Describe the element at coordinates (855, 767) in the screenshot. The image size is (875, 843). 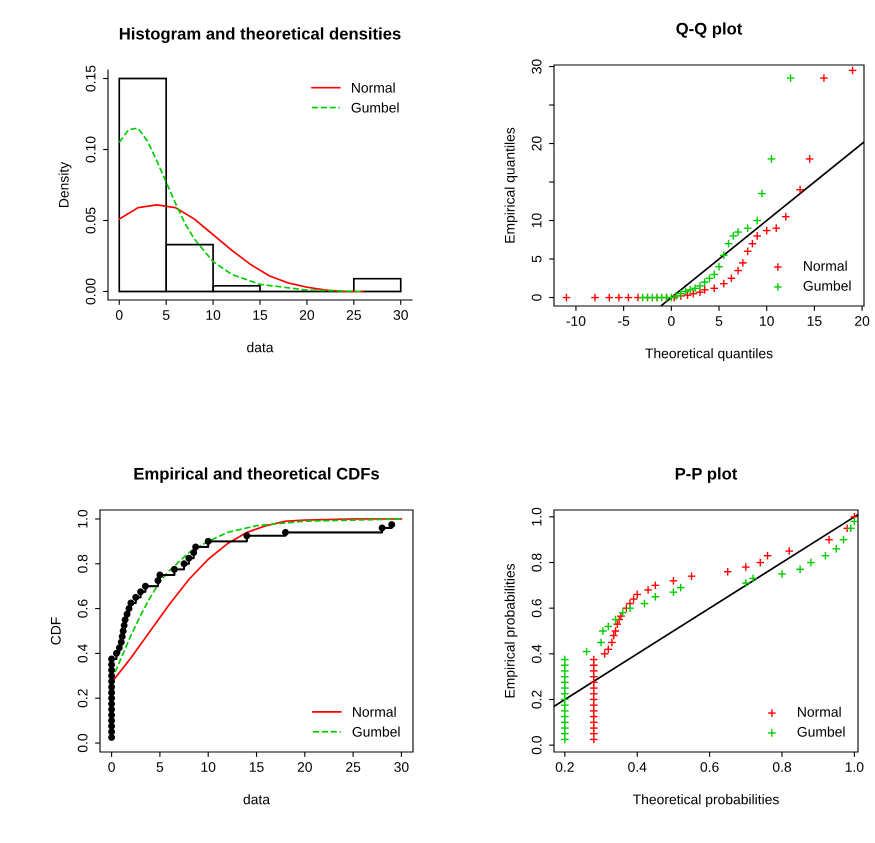
I see `x-tick-label: 1.0` at that location.